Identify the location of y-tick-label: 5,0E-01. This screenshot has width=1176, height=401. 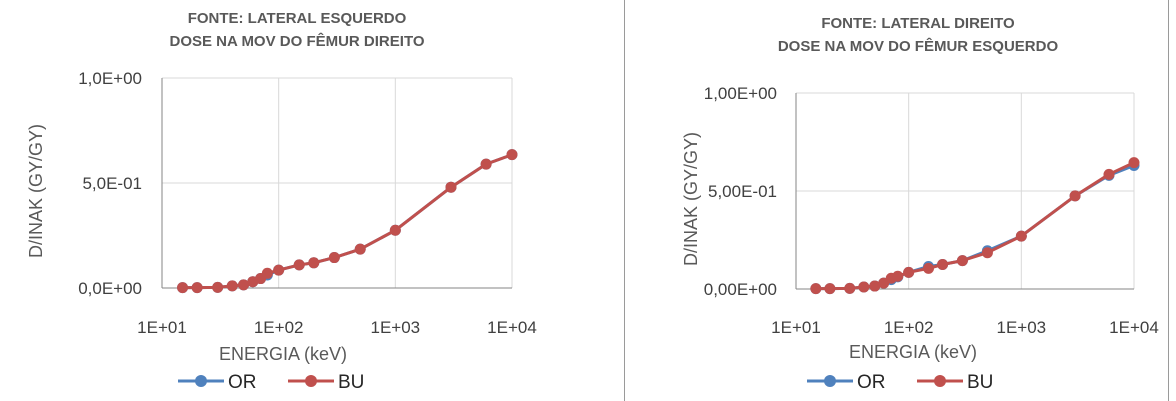
(112, 183).